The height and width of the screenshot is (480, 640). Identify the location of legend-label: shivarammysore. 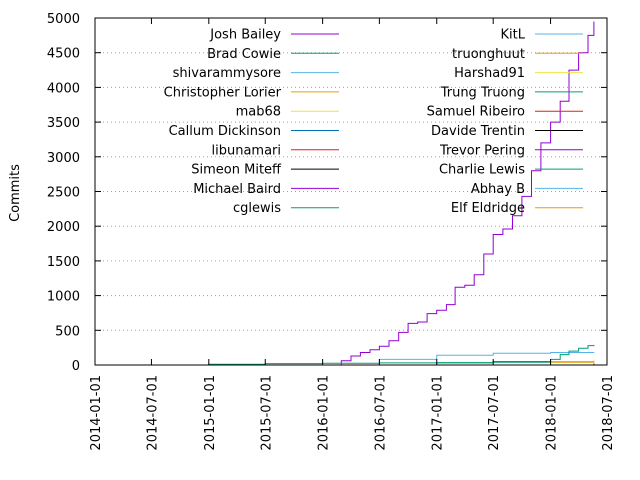
(227, 73).